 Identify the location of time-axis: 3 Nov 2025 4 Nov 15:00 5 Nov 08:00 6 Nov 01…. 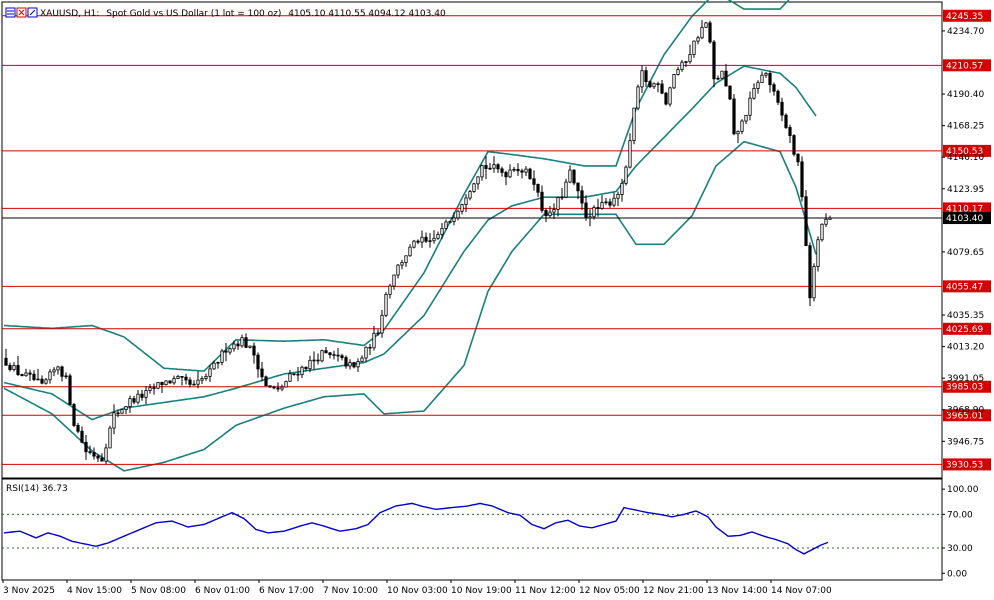
(417, 588).